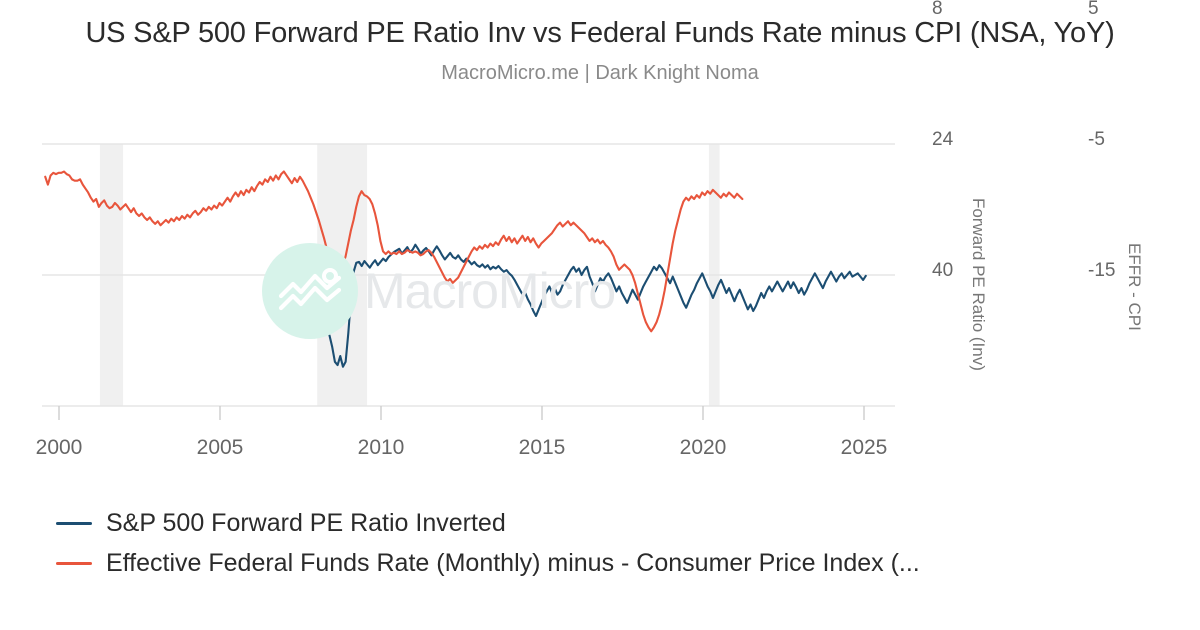  What do you see at coordinates (220, 447) in the screenshot?
I see `x-axis-tick-1: 2005` at bounding box center [220, 447].